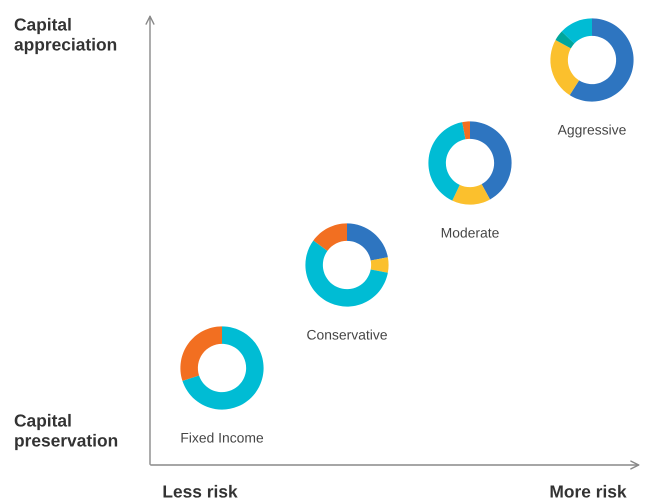 The height and width of the screenshot is (504, 646). Describe the element at coordinates (65, 36) in the screenshot. I see `text: Capital appreciation` at that location.